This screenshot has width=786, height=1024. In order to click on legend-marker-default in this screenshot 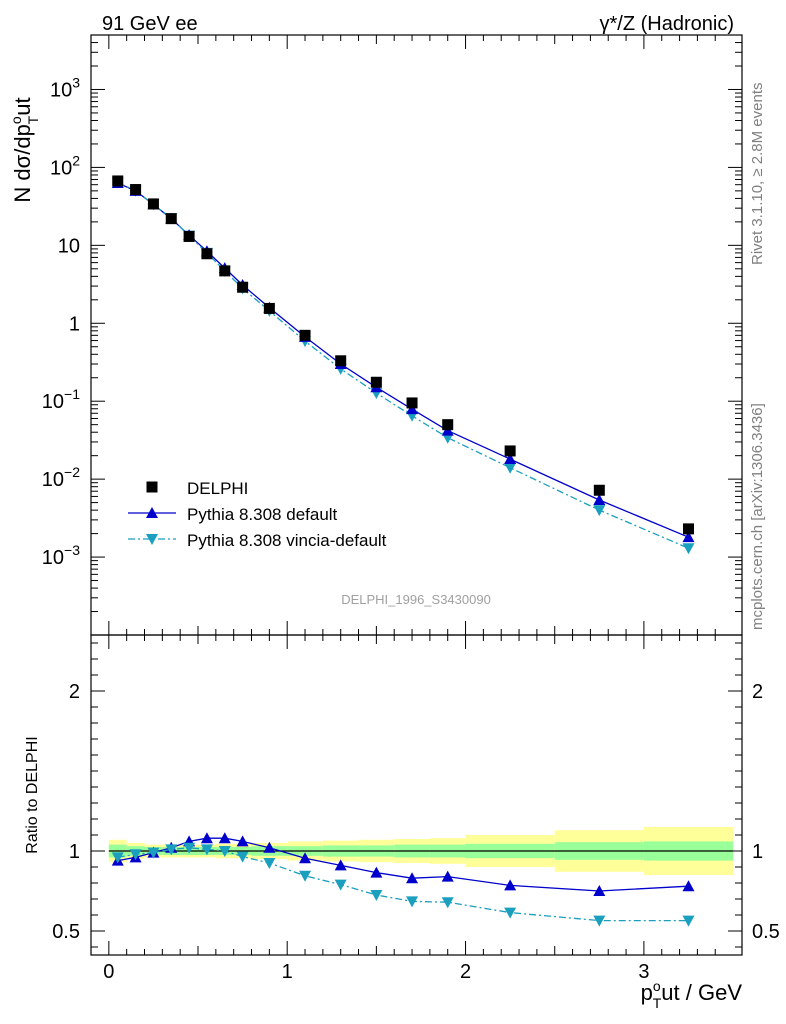, I will do `click(152, 512)`.